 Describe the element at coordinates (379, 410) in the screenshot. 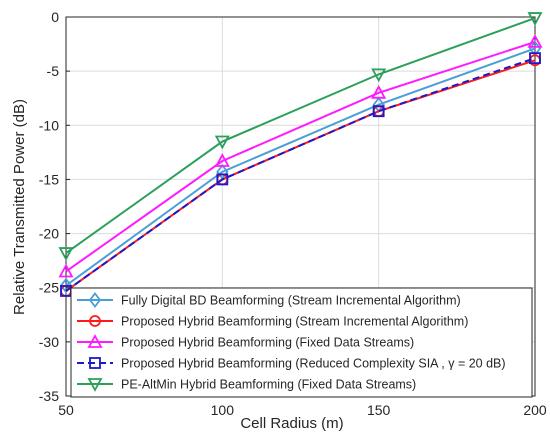

I see `x-tick-label: 150` at that location.